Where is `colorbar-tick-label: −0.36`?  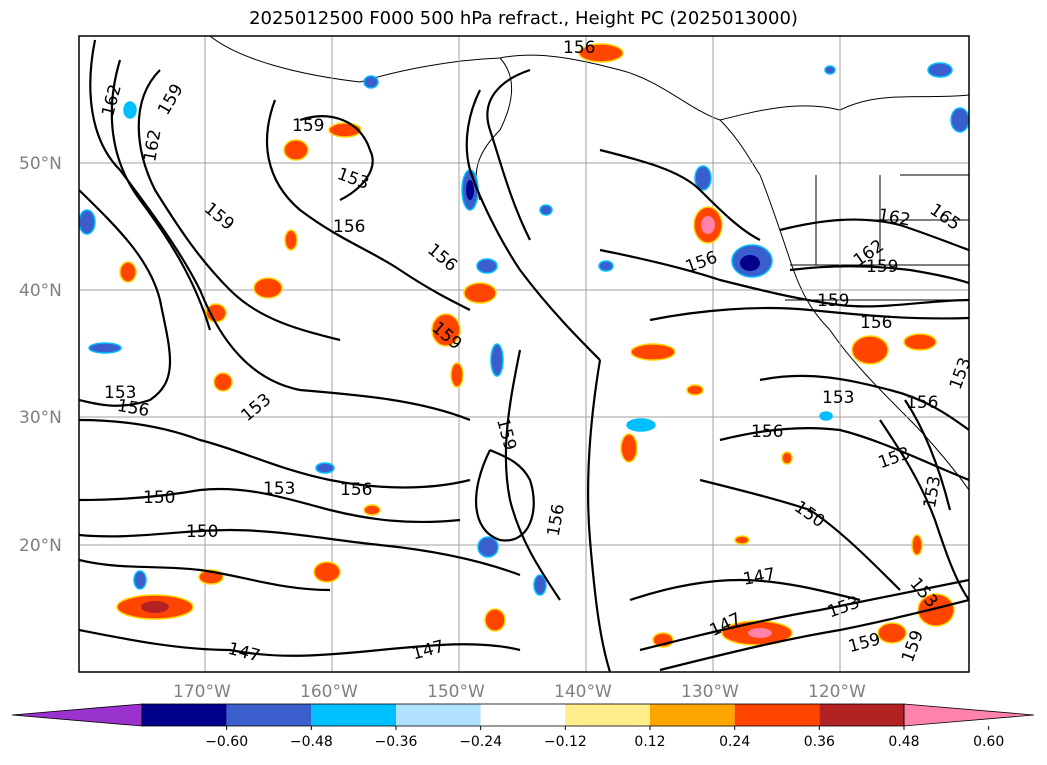
colorbar-tick-label: −0.36 is located at coordinates (396, 742).